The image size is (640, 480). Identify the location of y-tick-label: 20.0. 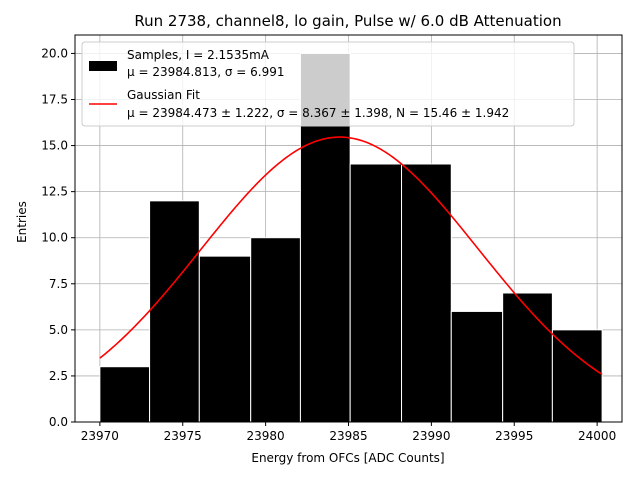
(54, 53).